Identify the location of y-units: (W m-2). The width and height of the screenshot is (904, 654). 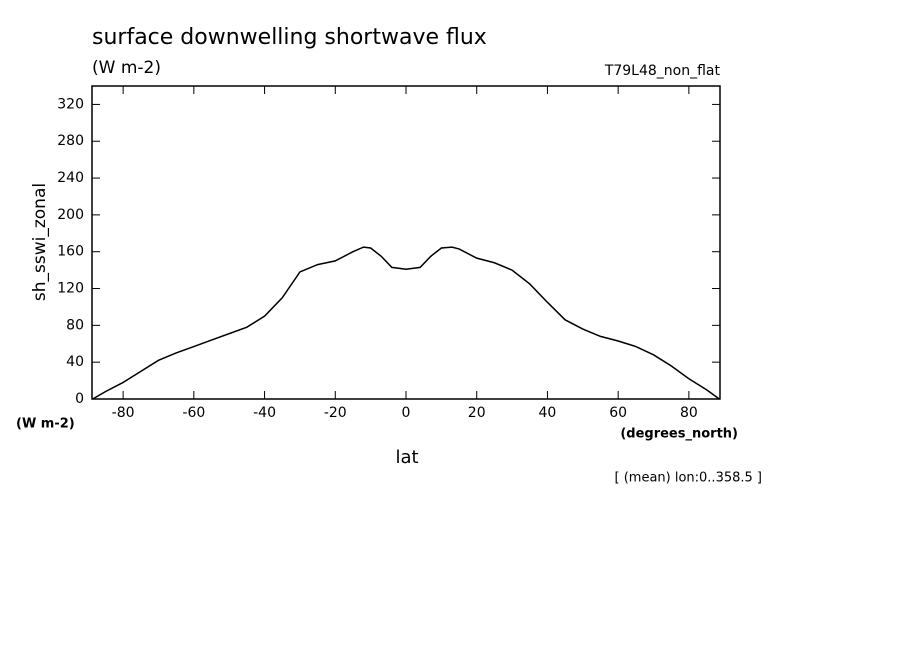
(45, 424).